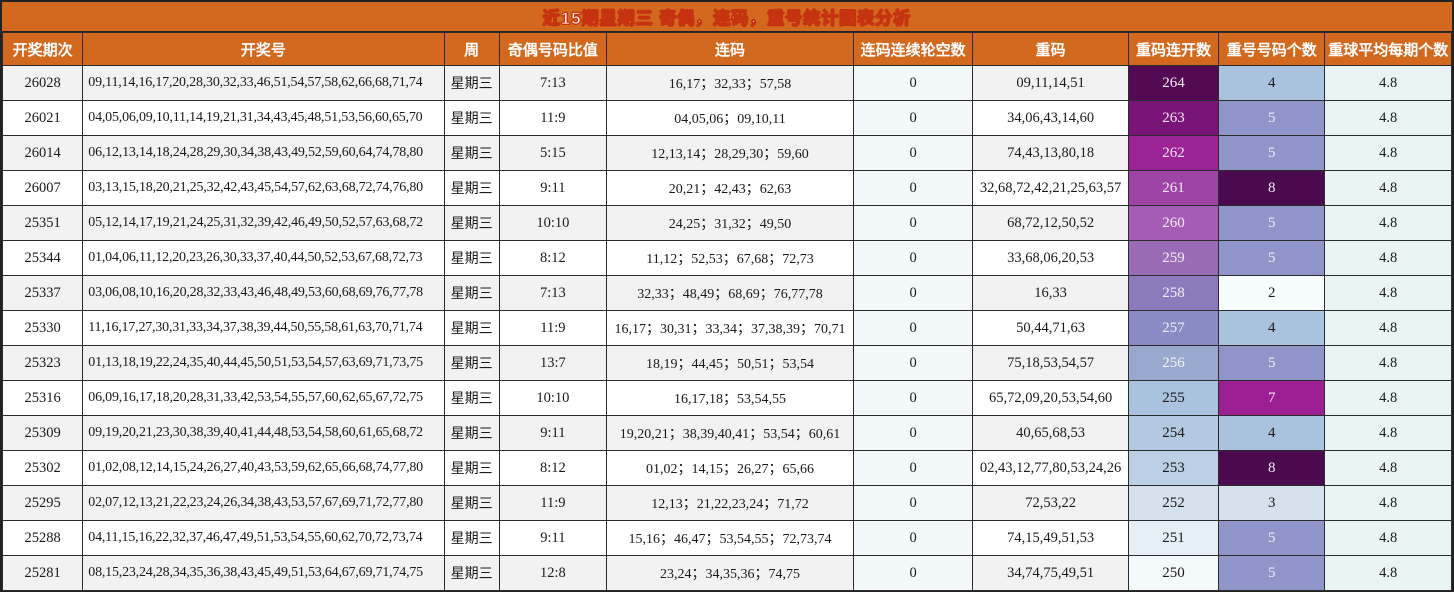 This screenshot has height=592, width=1454. Describe the element at coordinates (263, 49) in the screenshot. I see `column-header-numbers: 开奖号` at that location.